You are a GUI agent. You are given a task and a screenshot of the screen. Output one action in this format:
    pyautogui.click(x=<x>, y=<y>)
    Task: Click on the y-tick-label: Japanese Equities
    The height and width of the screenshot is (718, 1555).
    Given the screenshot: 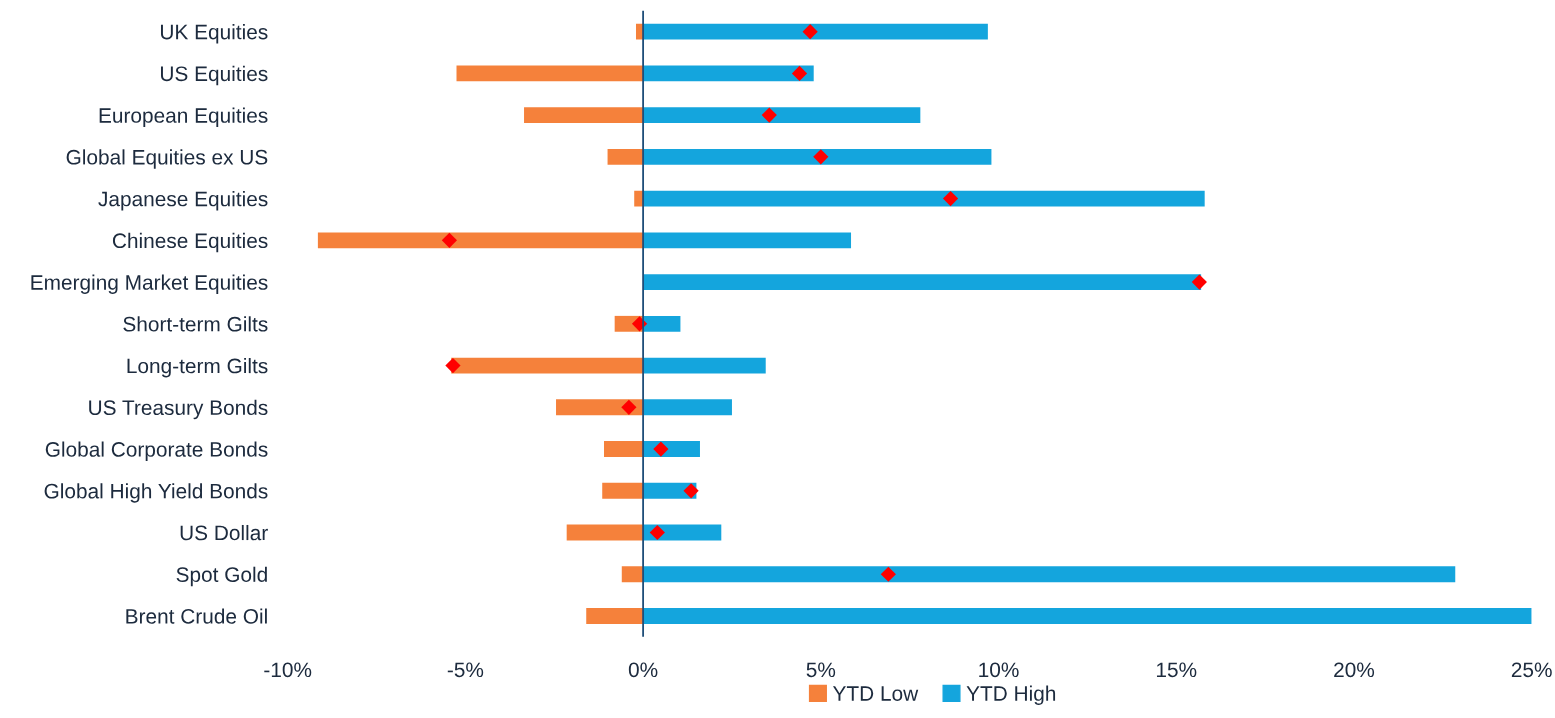 What is the action you would take?
    pyautogui.click(x=183, y=201)
    